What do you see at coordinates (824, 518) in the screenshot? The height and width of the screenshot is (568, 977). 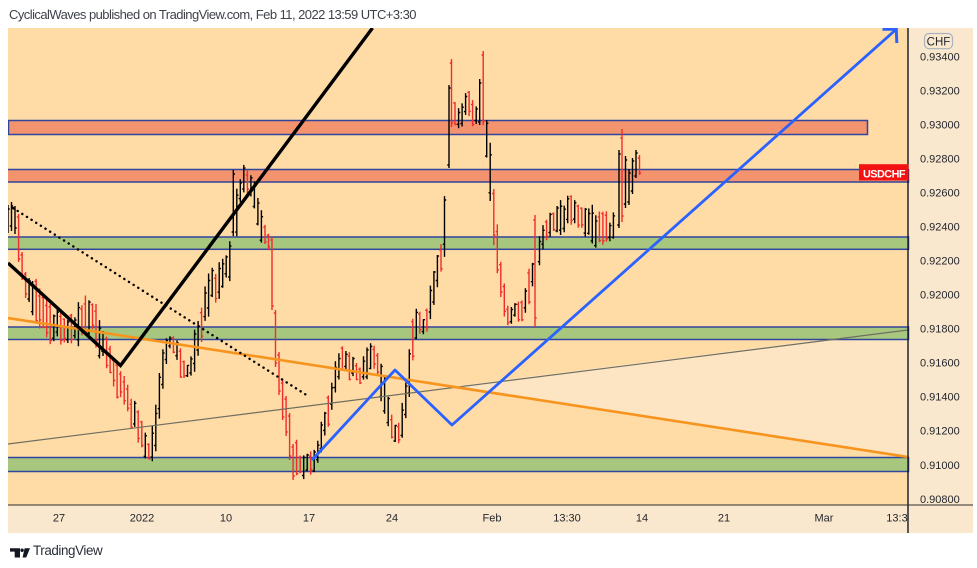 I see `svg-text: Mar` at bounding box center [824, 518].